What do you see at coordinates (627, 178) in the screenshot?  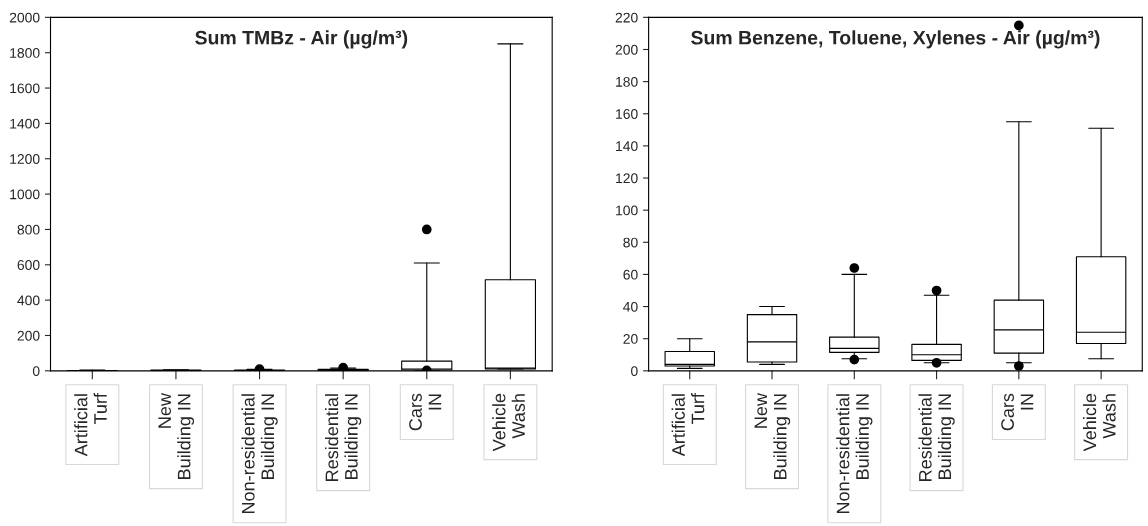 I see `y-tick-label: 120` at bounding box center [627, 178].